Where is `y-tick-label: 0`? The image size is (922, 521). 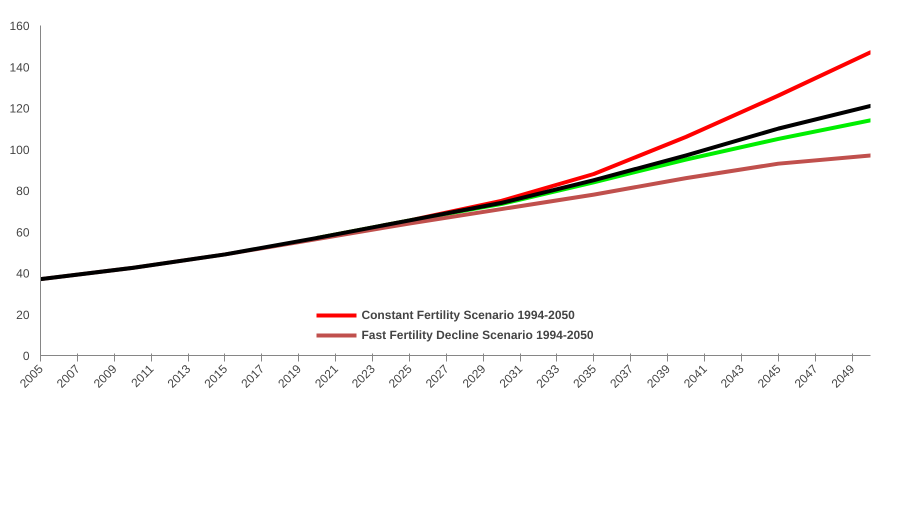
y-tick-label: 0 is located at coordinates (26, 356).